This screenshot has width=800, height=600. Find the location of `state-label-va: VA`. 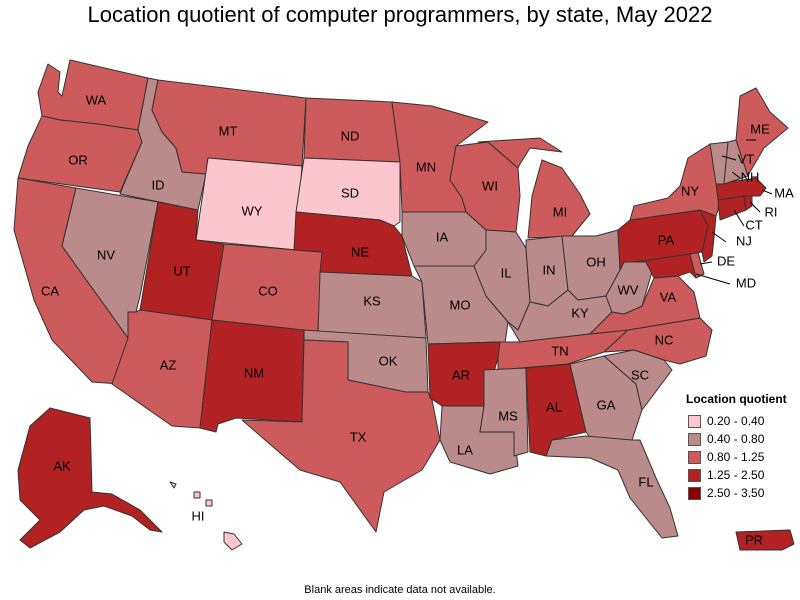

state-label-va: VA is located at coordinates (668, 296).